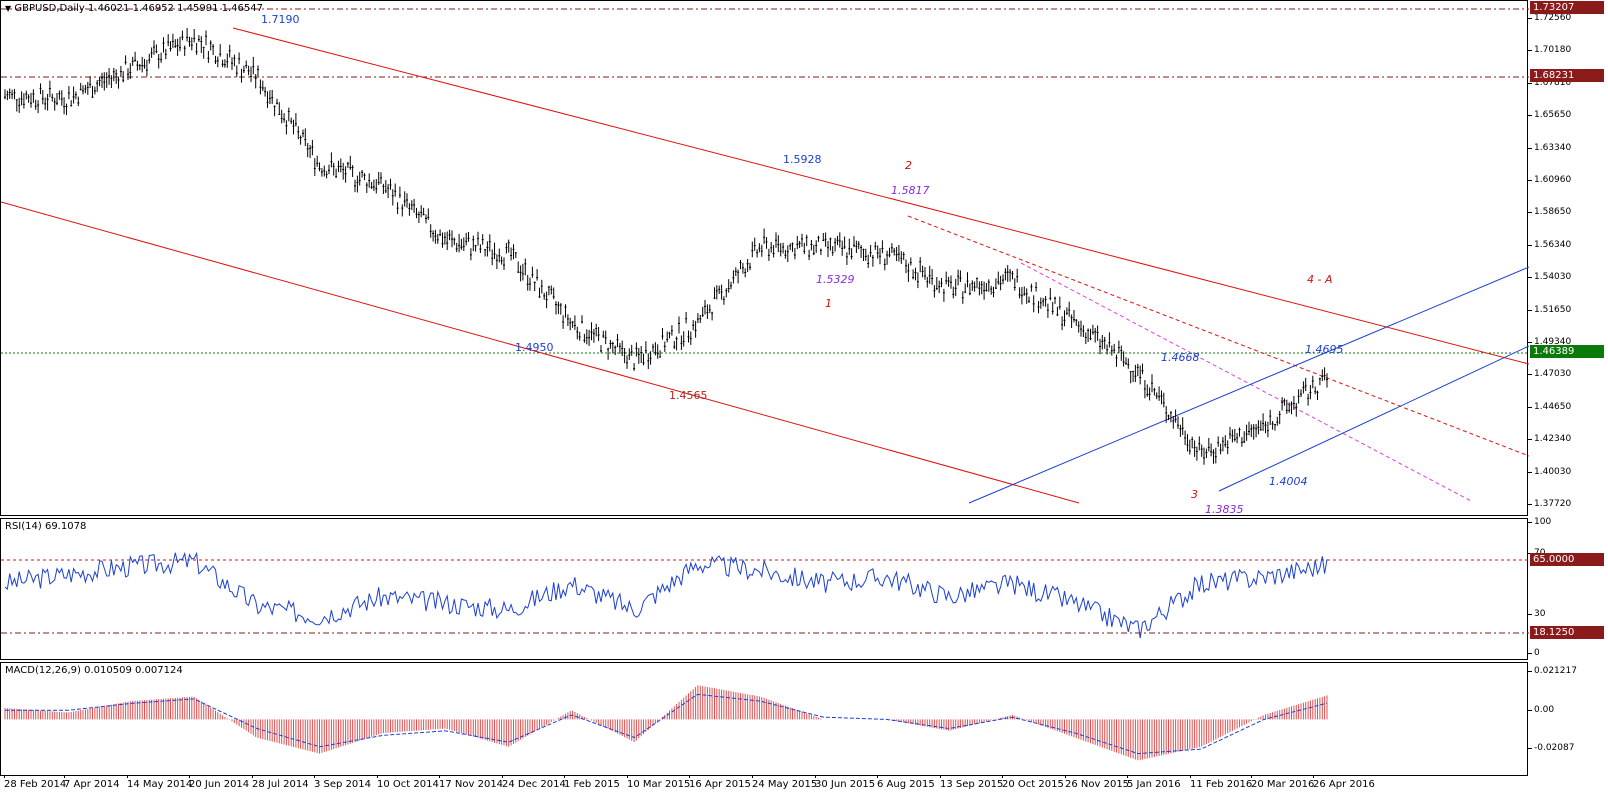  Describe the element at coordinates (219, 782) in the screenshot. I see `date-label: 20 Jun 2014` at that location.